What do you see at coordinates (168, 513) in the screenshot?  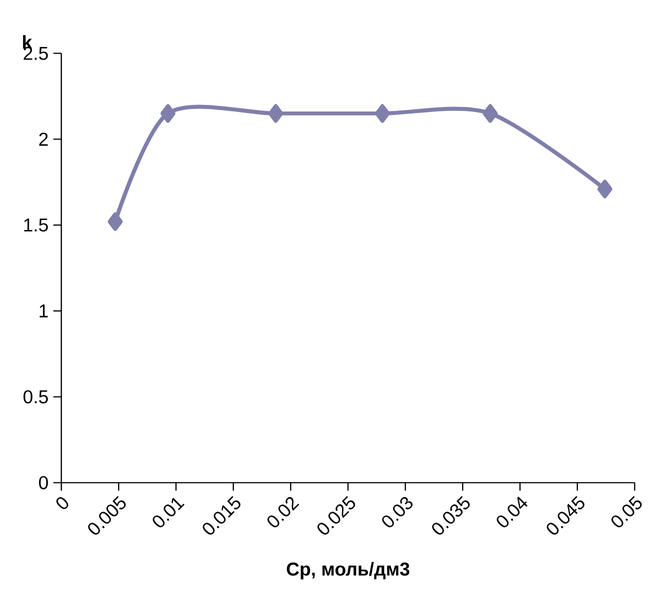 I see `x-tick-label: 0.01` at bounding box center [168, 513].